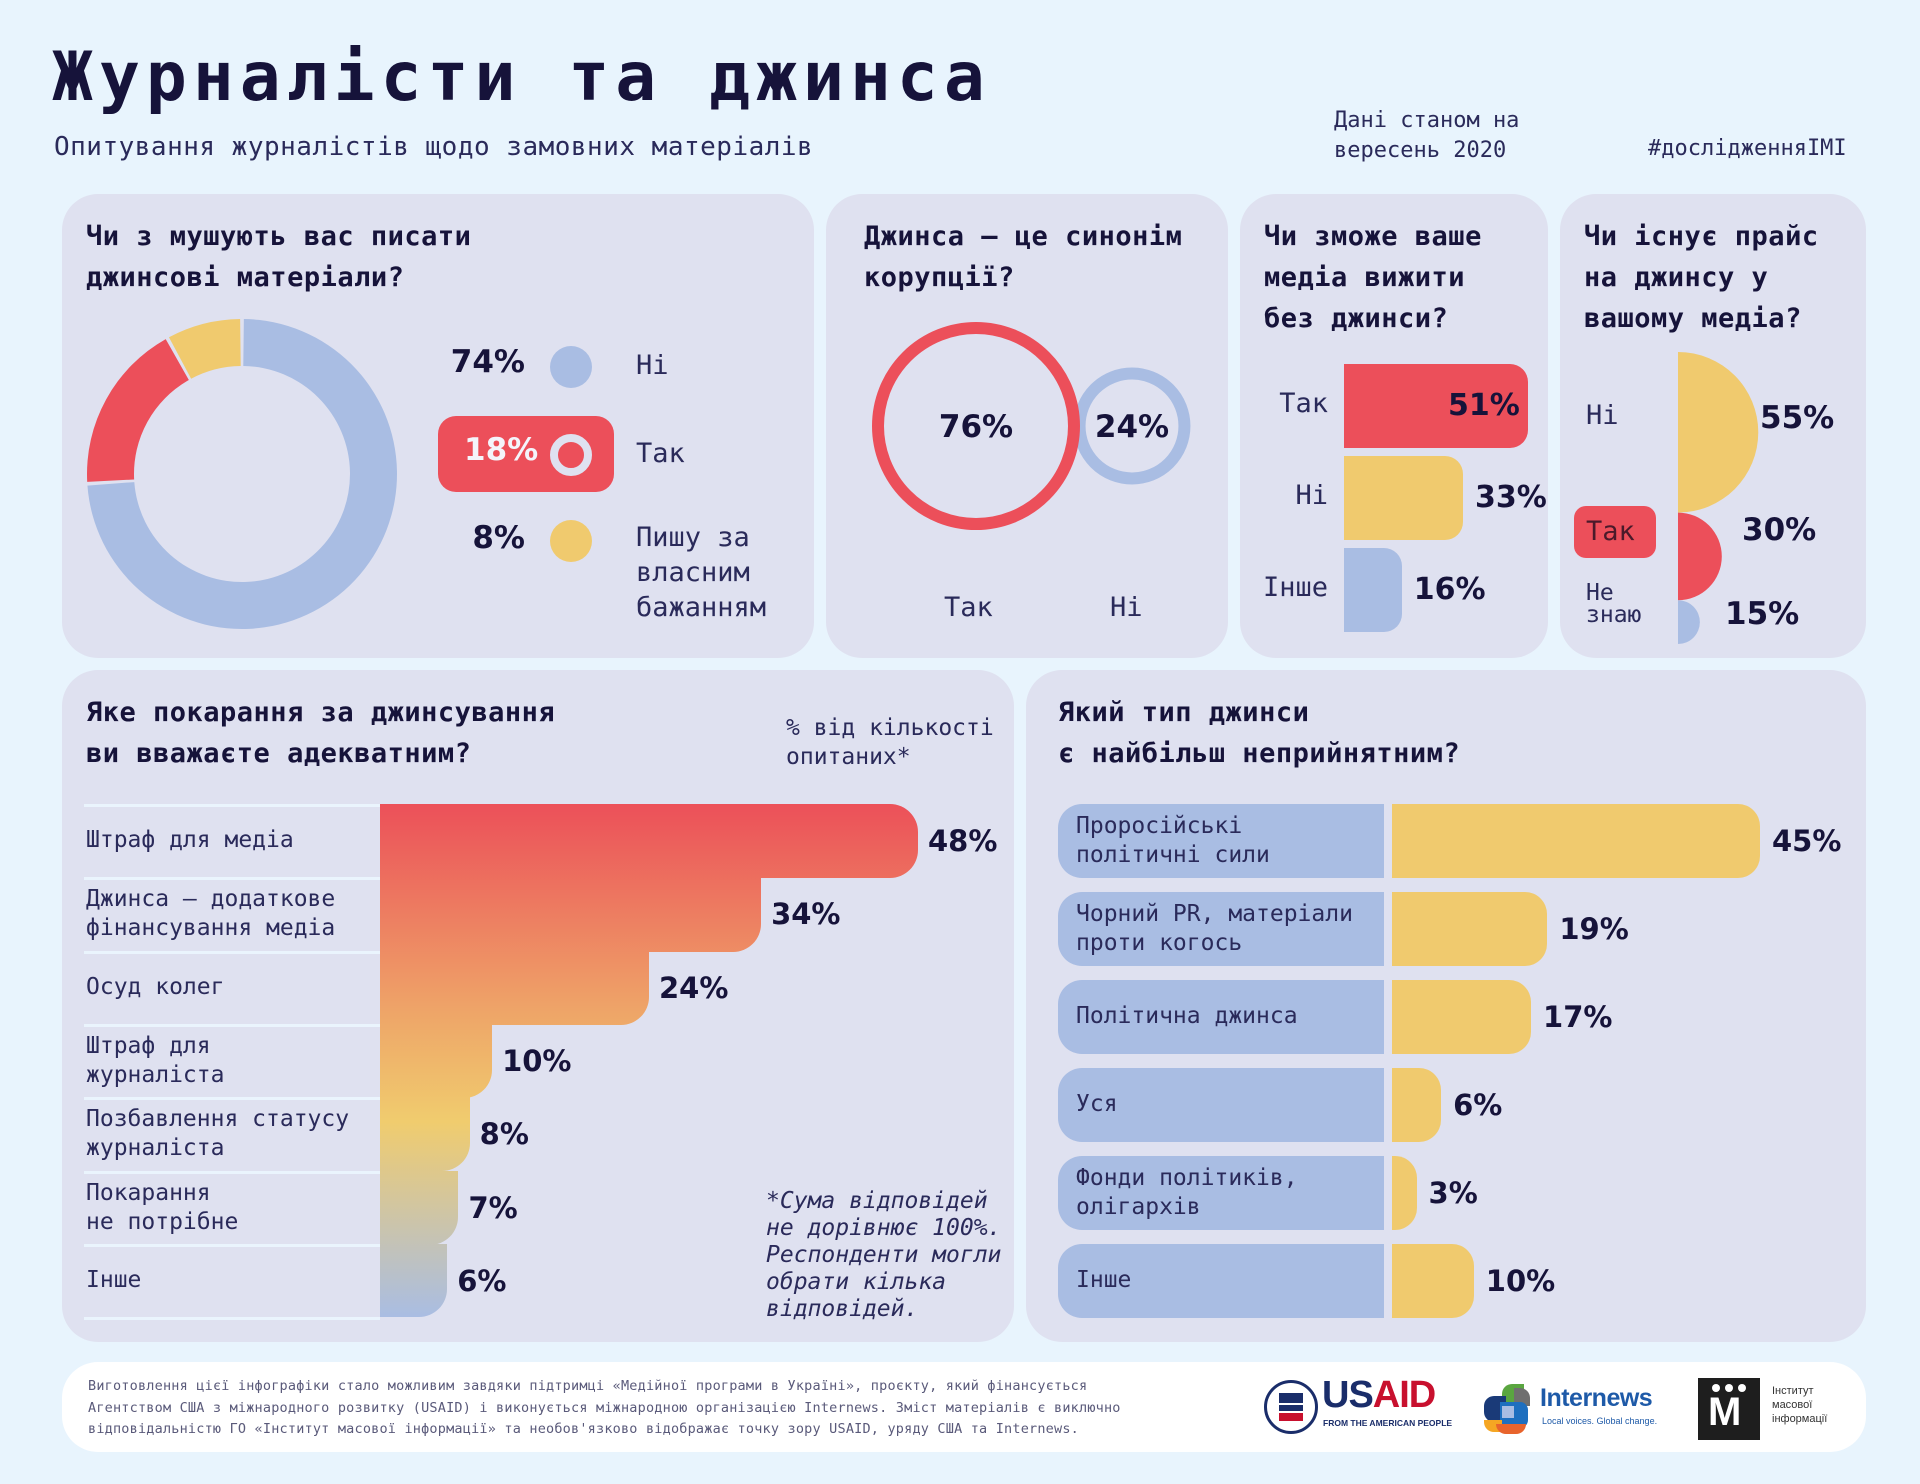 The image size is (1920, 1484). Describe the element at coordinates (155, 987) in the screenshot. I see `punishment-label: Осуд колег` at that location.